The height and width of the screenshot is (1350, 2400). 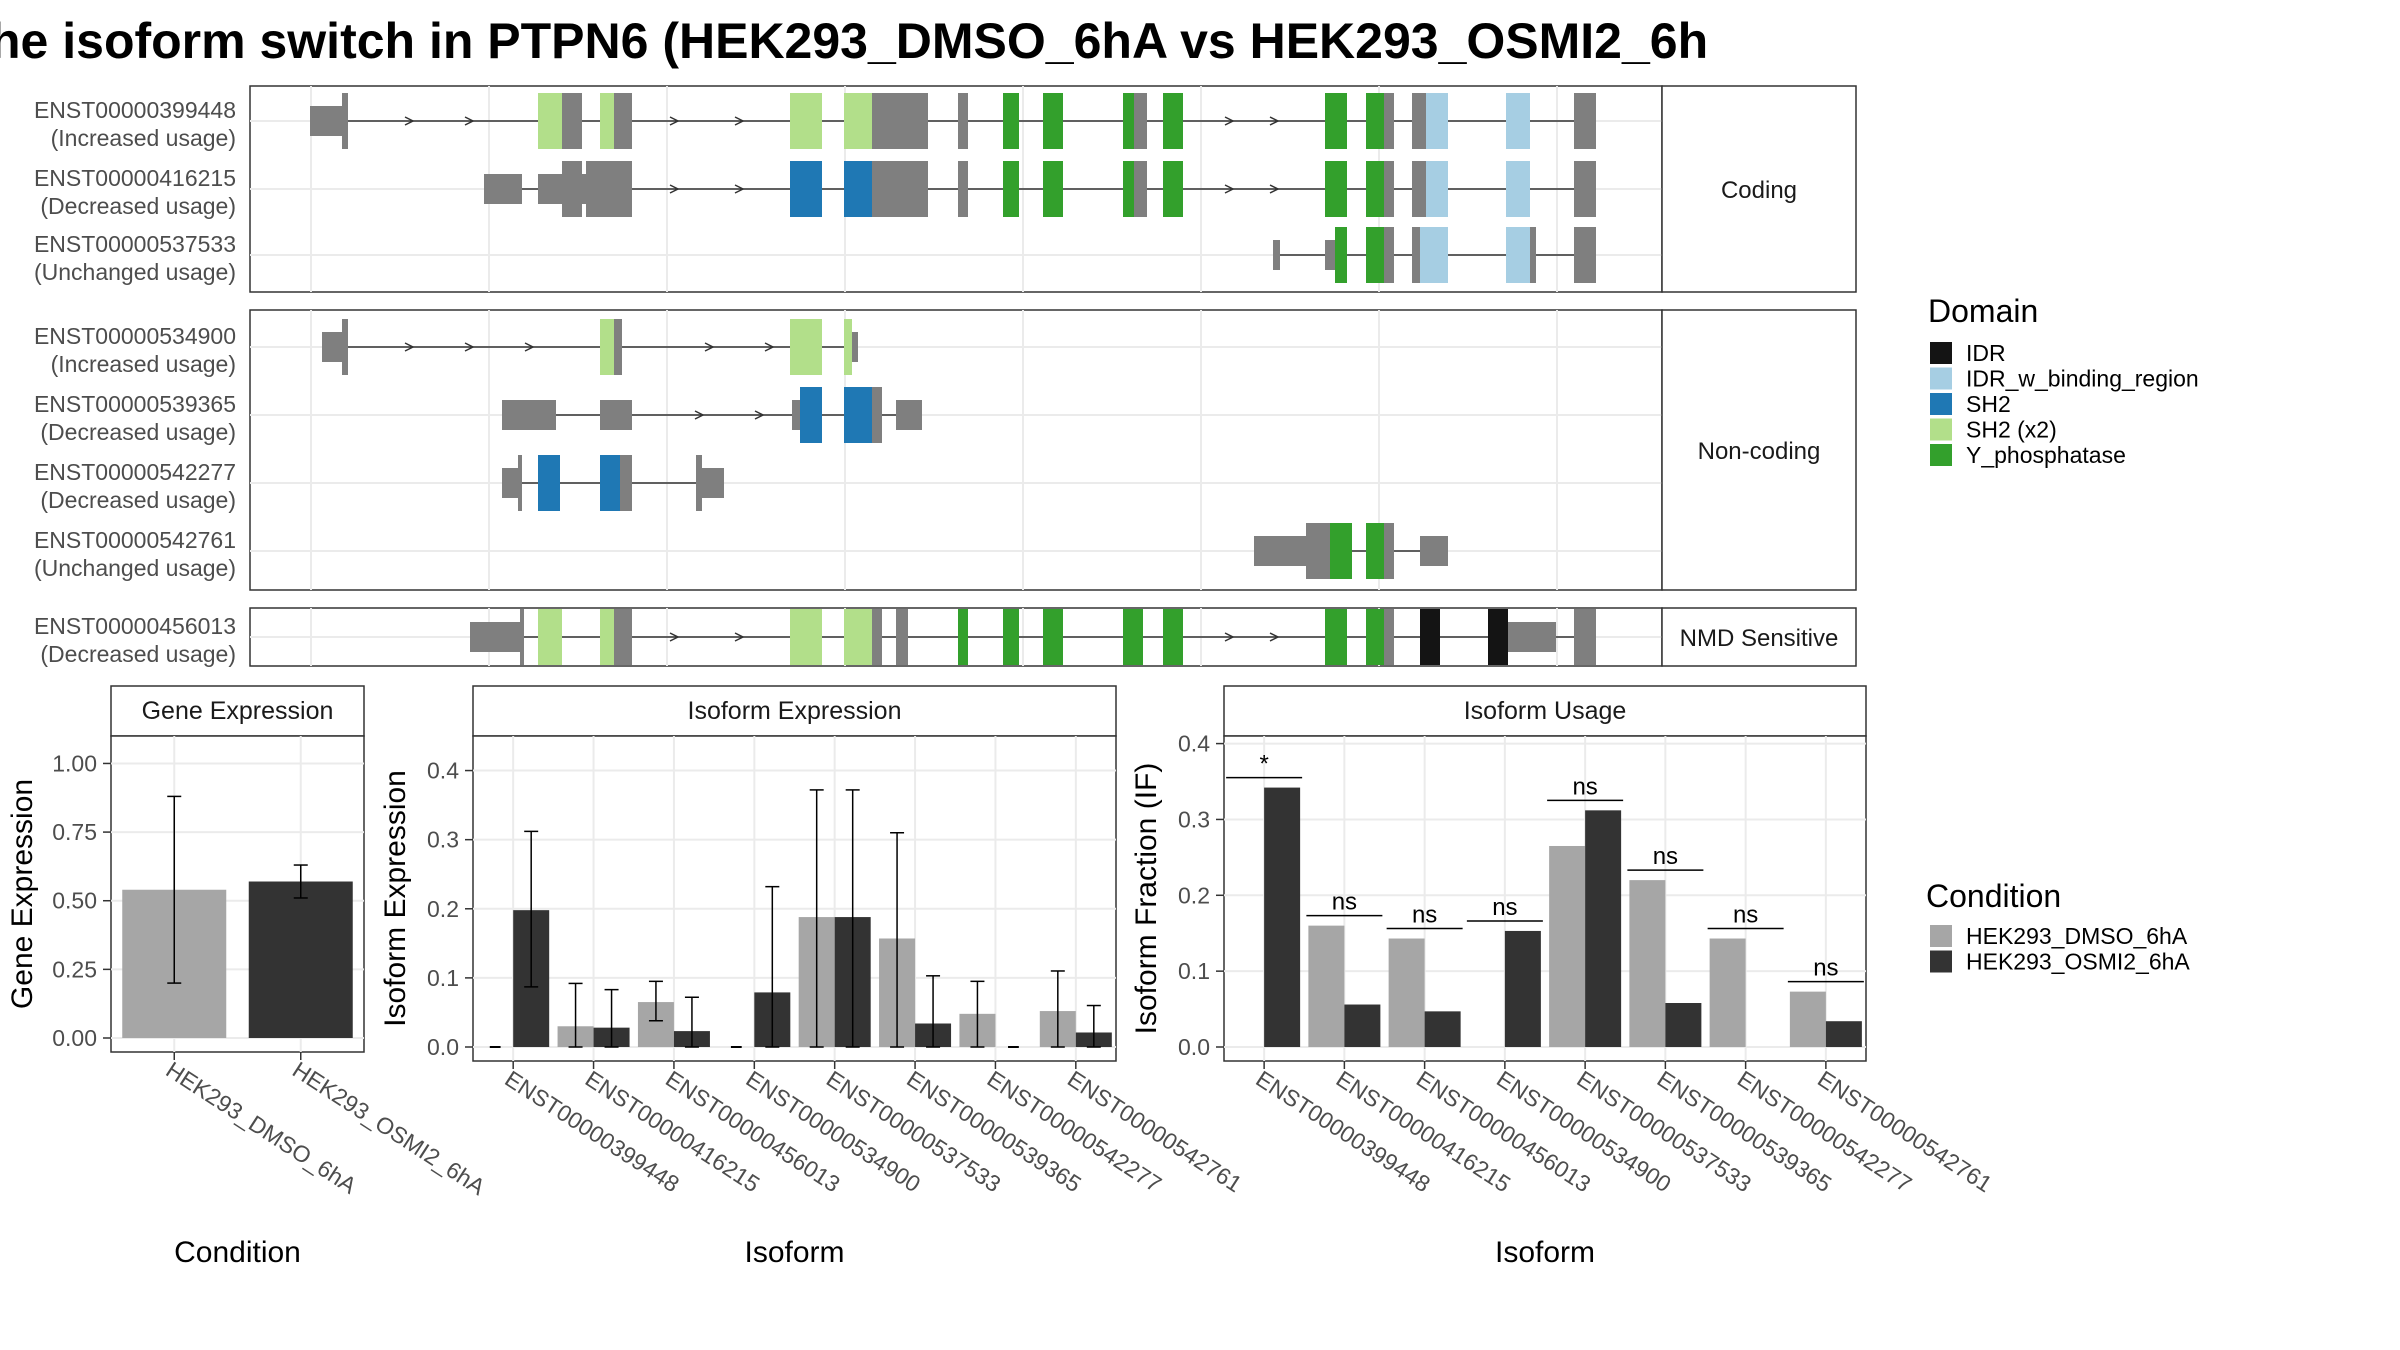 What do you see at coordinates (1146, 899) in the screenshot?
I see `y-axis-title: Isoform Fraction (IF)` at bounding box center [1146, 899].